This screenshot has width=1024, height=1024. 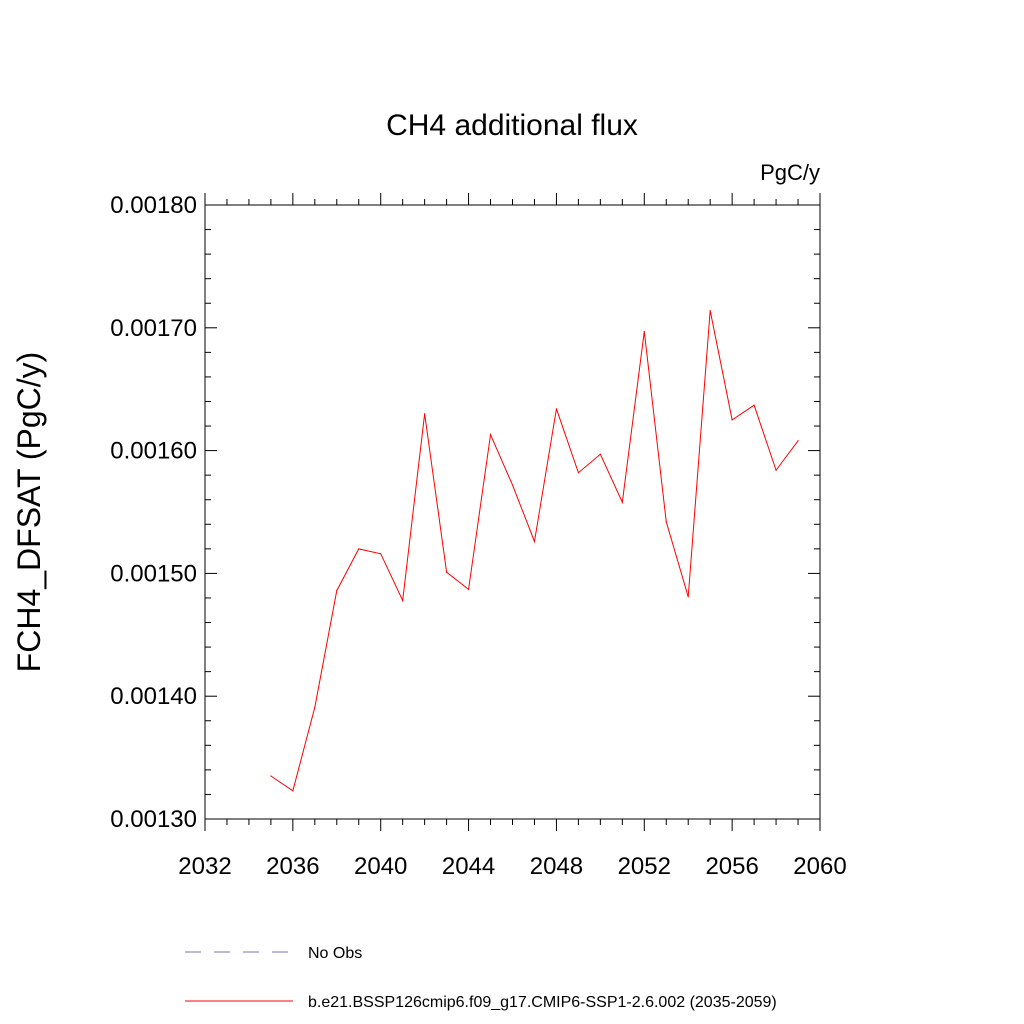 What do you see at coordinates (468, 866) in the screenshot?
I see `x-tick-label: 2044` at bounding box center [468, 866].